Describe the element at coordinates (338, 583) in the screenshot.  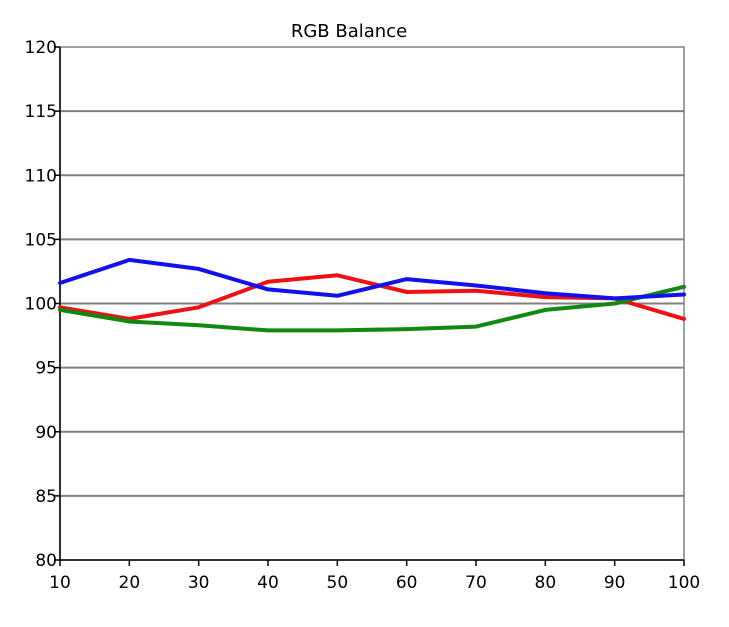
I see `x-tick-label: 50` at that location.